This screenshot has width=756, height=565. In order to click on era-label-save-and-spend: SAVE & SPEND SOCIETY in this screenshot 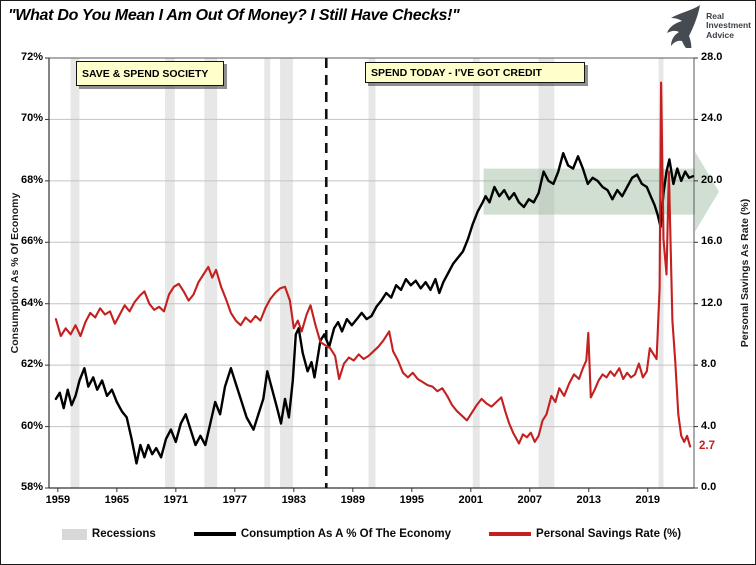, I will do `click(150, 73)`.